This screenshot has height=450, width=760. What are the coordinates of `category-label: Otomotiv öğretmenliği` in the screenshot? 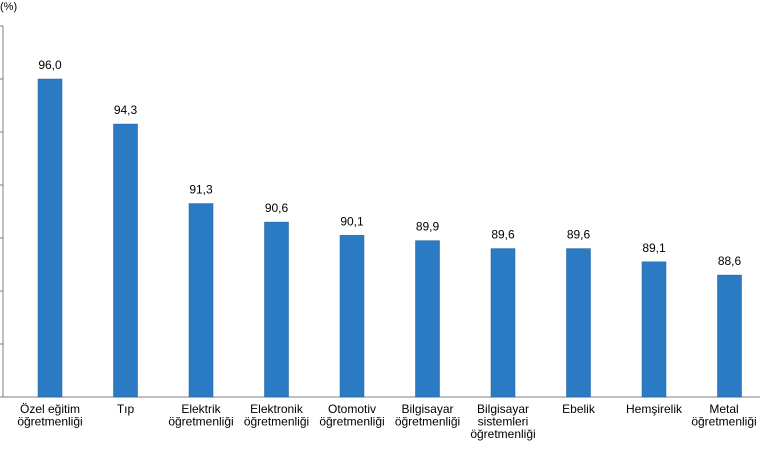 It's located at (351, 415).